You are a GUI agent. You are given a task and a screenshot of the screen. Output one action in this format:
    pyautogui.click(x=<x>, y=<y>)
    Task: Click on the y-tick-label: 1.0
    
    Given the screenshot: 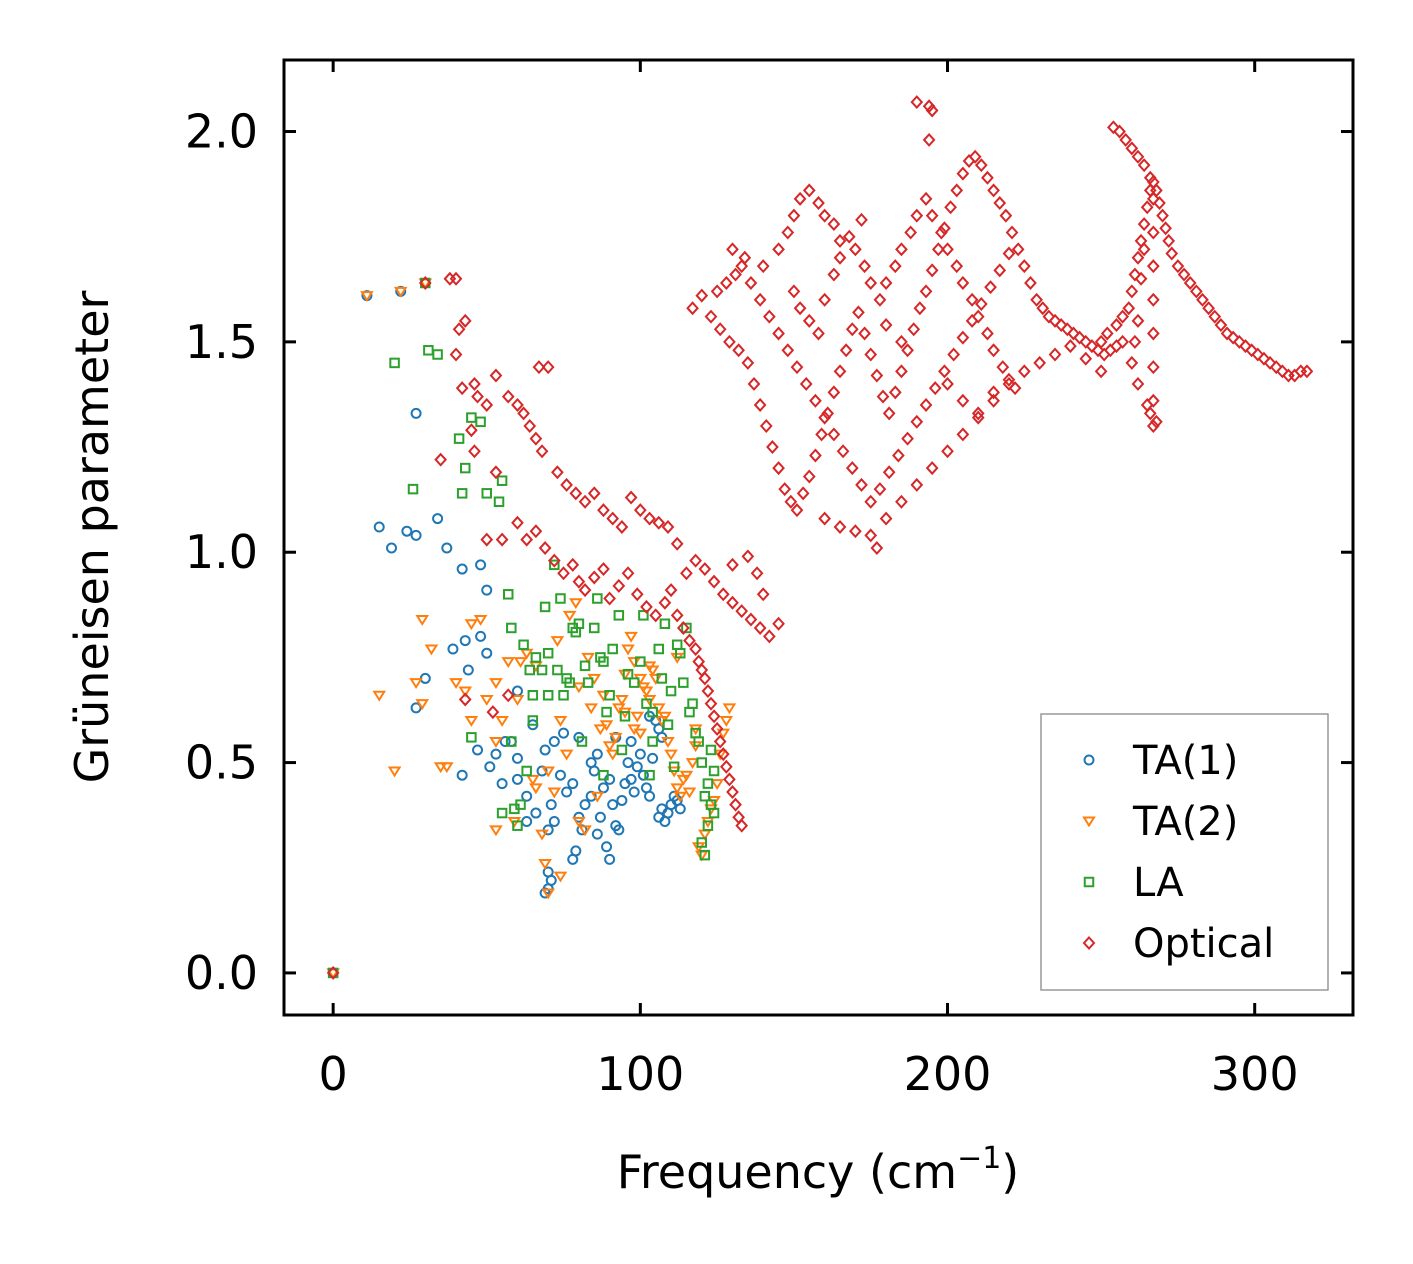 What is the action you would take?
    pyautogui.click(x=221, y=552)
    